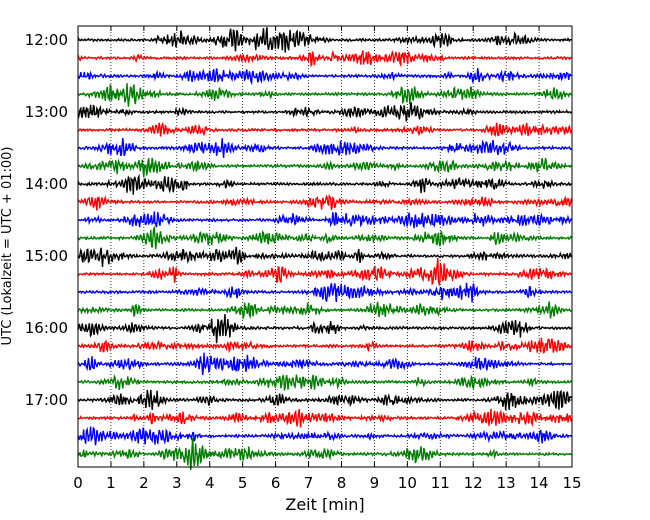 This screenshot has width=650, height=520. I want to click on x-tick-label-7: 7, so click(309, 483).